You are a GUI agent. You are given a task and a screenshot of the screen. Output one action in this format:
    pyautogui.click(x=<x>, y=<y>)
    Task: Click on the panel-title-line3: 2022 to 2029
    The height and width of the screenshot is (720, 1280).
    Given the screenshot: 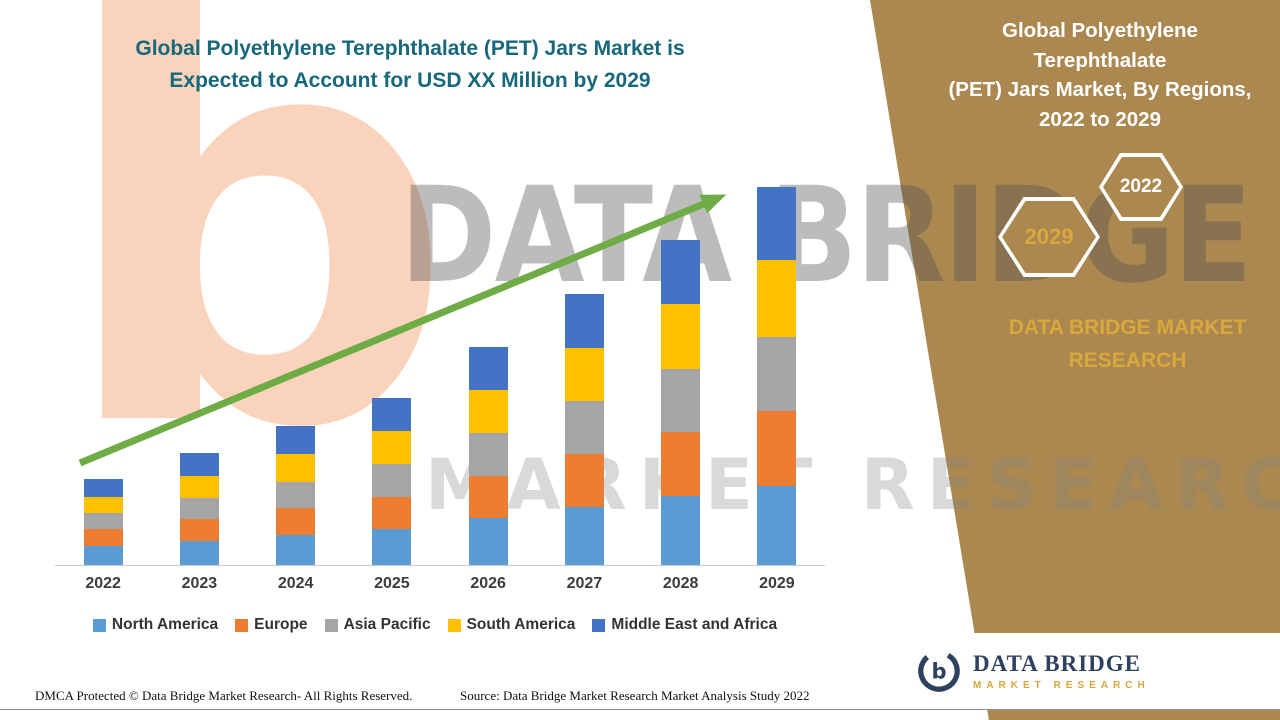 What is the action you would take?
    pyautogui.click(x=1100, y=120)
    